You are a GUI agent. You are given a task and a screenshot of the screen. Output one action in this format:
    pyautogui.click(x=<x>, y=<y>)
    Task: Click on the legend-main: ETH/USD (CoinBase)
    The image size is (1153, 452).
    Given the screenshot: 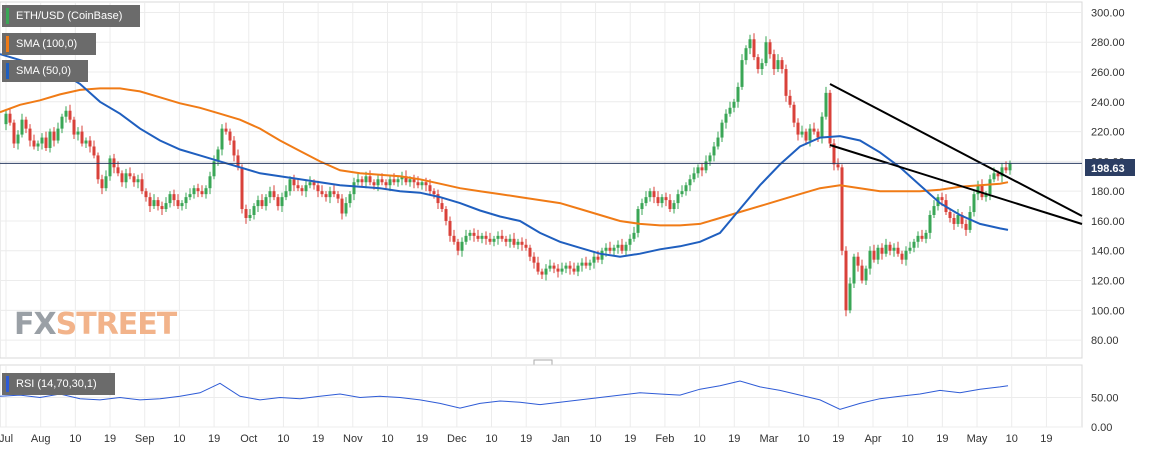 What is the action you would take?
    pyautogui.click(x=71, y=16)
    